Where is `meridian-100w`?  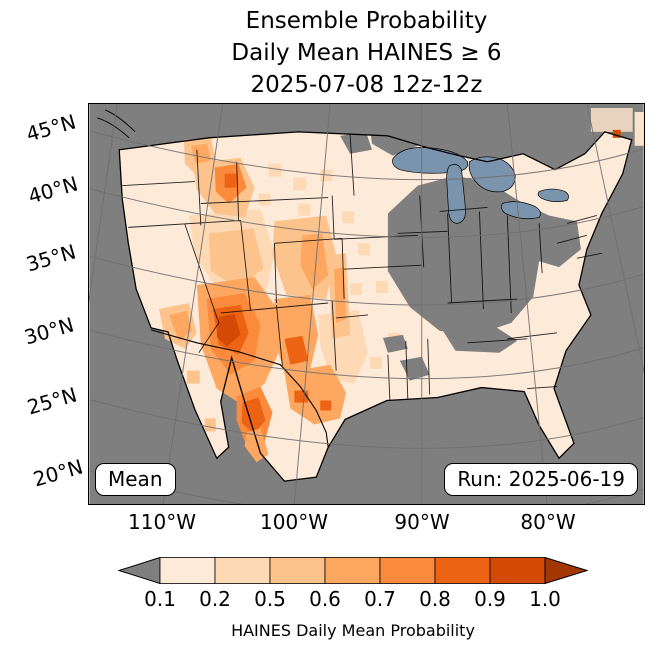 meridian-100w is located at coordinates (312, 304).